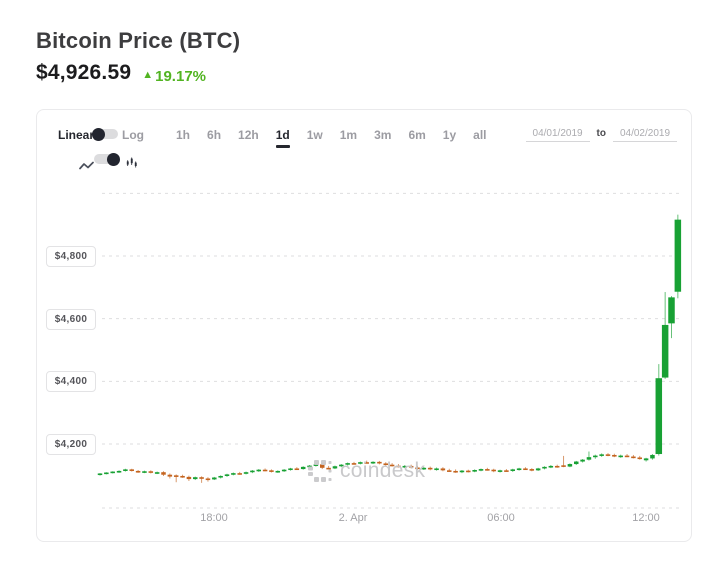  What do you see at coordinates (133, 135) in the screenshot?
I see `log-scale-label: Log` at bounding box center [133, 135].